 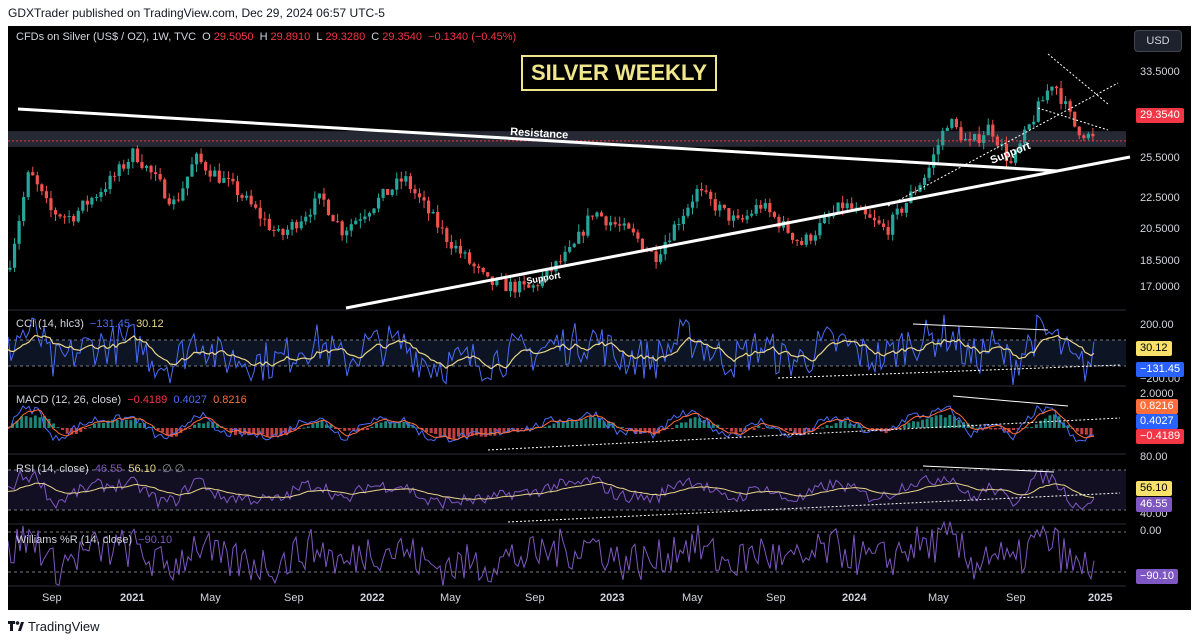 What do you see at coordinates (1073, 119) in the screenshot?
I see `channel-line` at bounding box center [1073, 119].